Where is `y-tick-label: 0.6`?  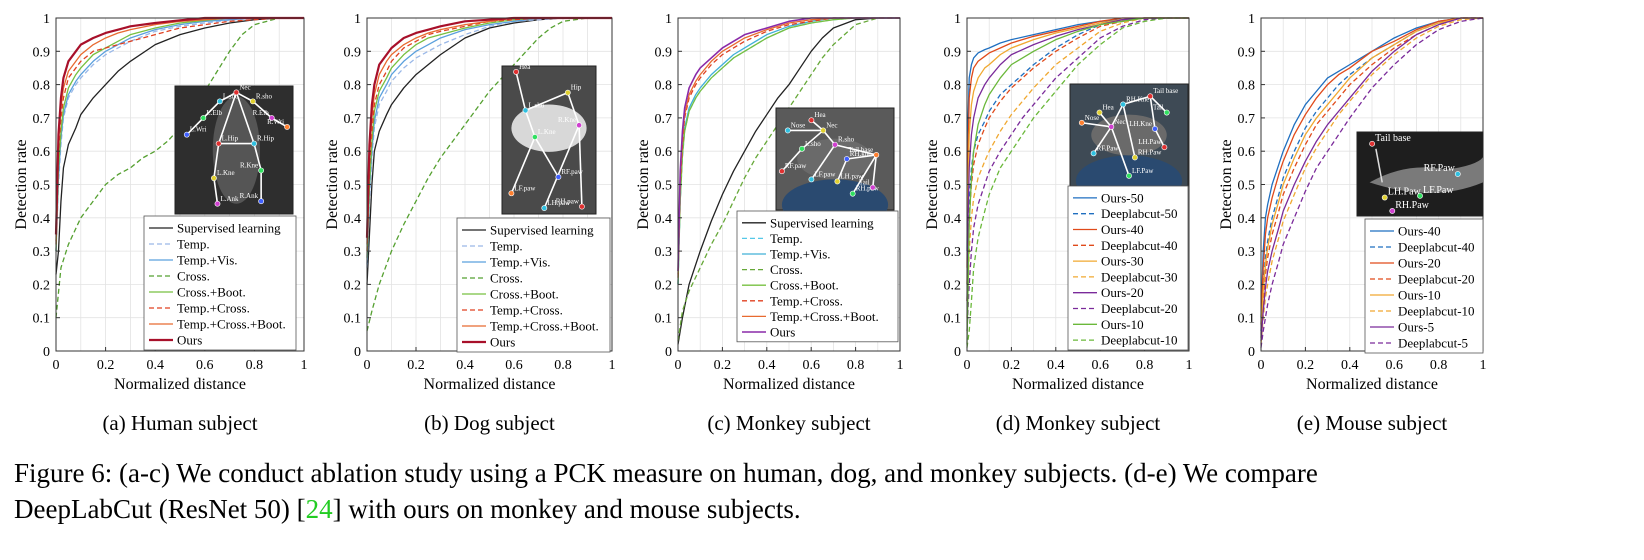 y-tick-label: 0.6 is located at coordinates (664, 152).